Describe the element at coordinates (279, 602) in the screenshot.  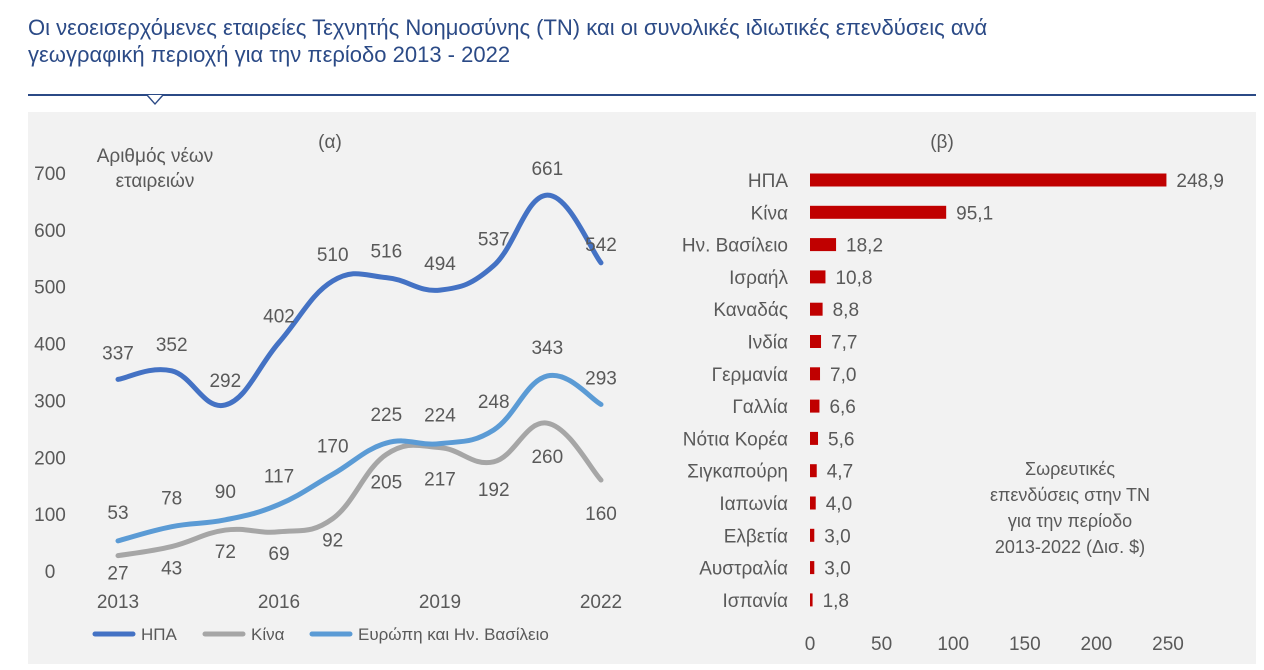
I see `x-tick-label: 2016` at that location.